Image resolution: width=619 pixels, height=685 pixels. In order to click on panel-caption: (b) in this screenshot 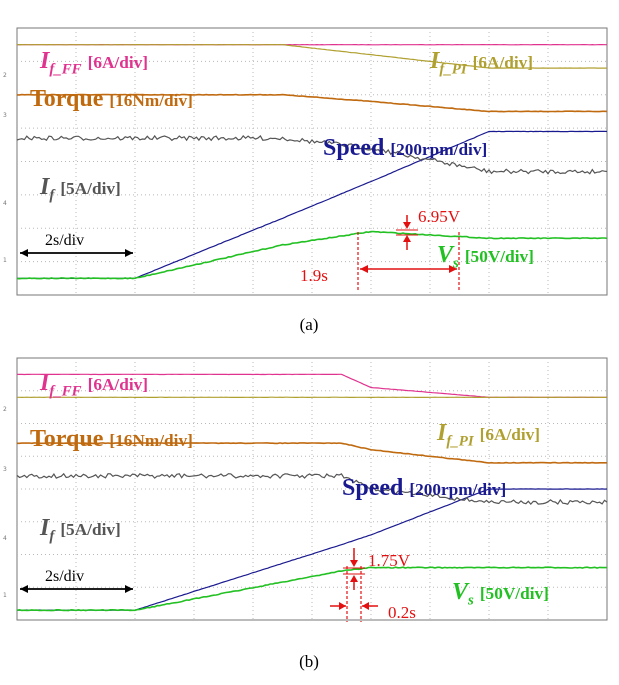, I will do `click(309, 661)`.